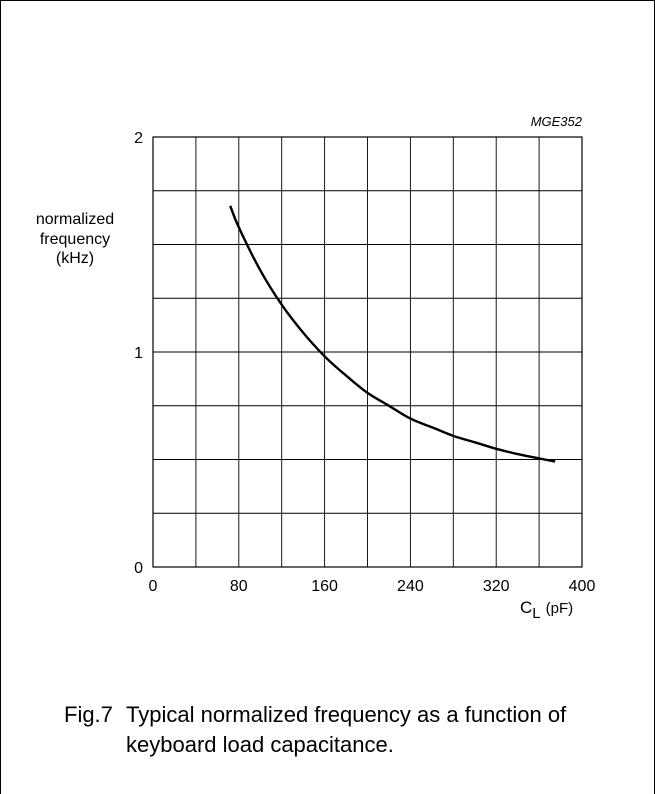 This screenshot has width=655, height=794. Describe the element at coordinates (324, 586) in the screenshot. I see `x-tick-label: 160` at that location.